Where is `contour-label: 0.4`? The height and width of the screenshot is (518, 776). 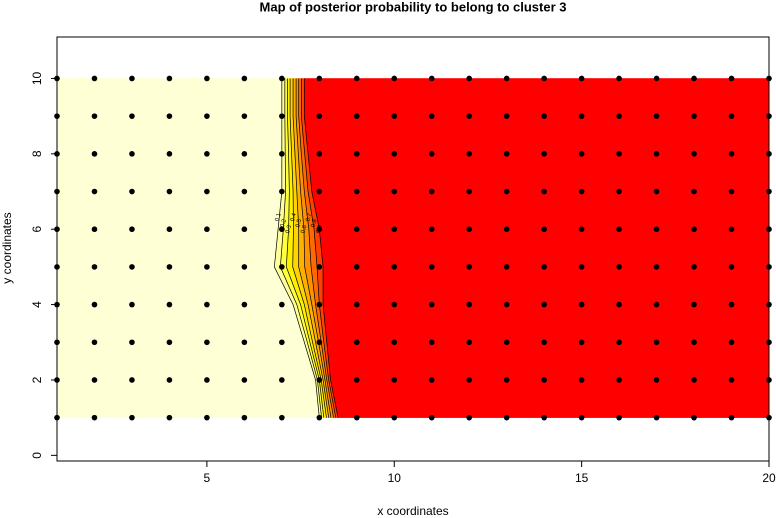 contour-label: 0.4 is located at coordinates (294, 217).